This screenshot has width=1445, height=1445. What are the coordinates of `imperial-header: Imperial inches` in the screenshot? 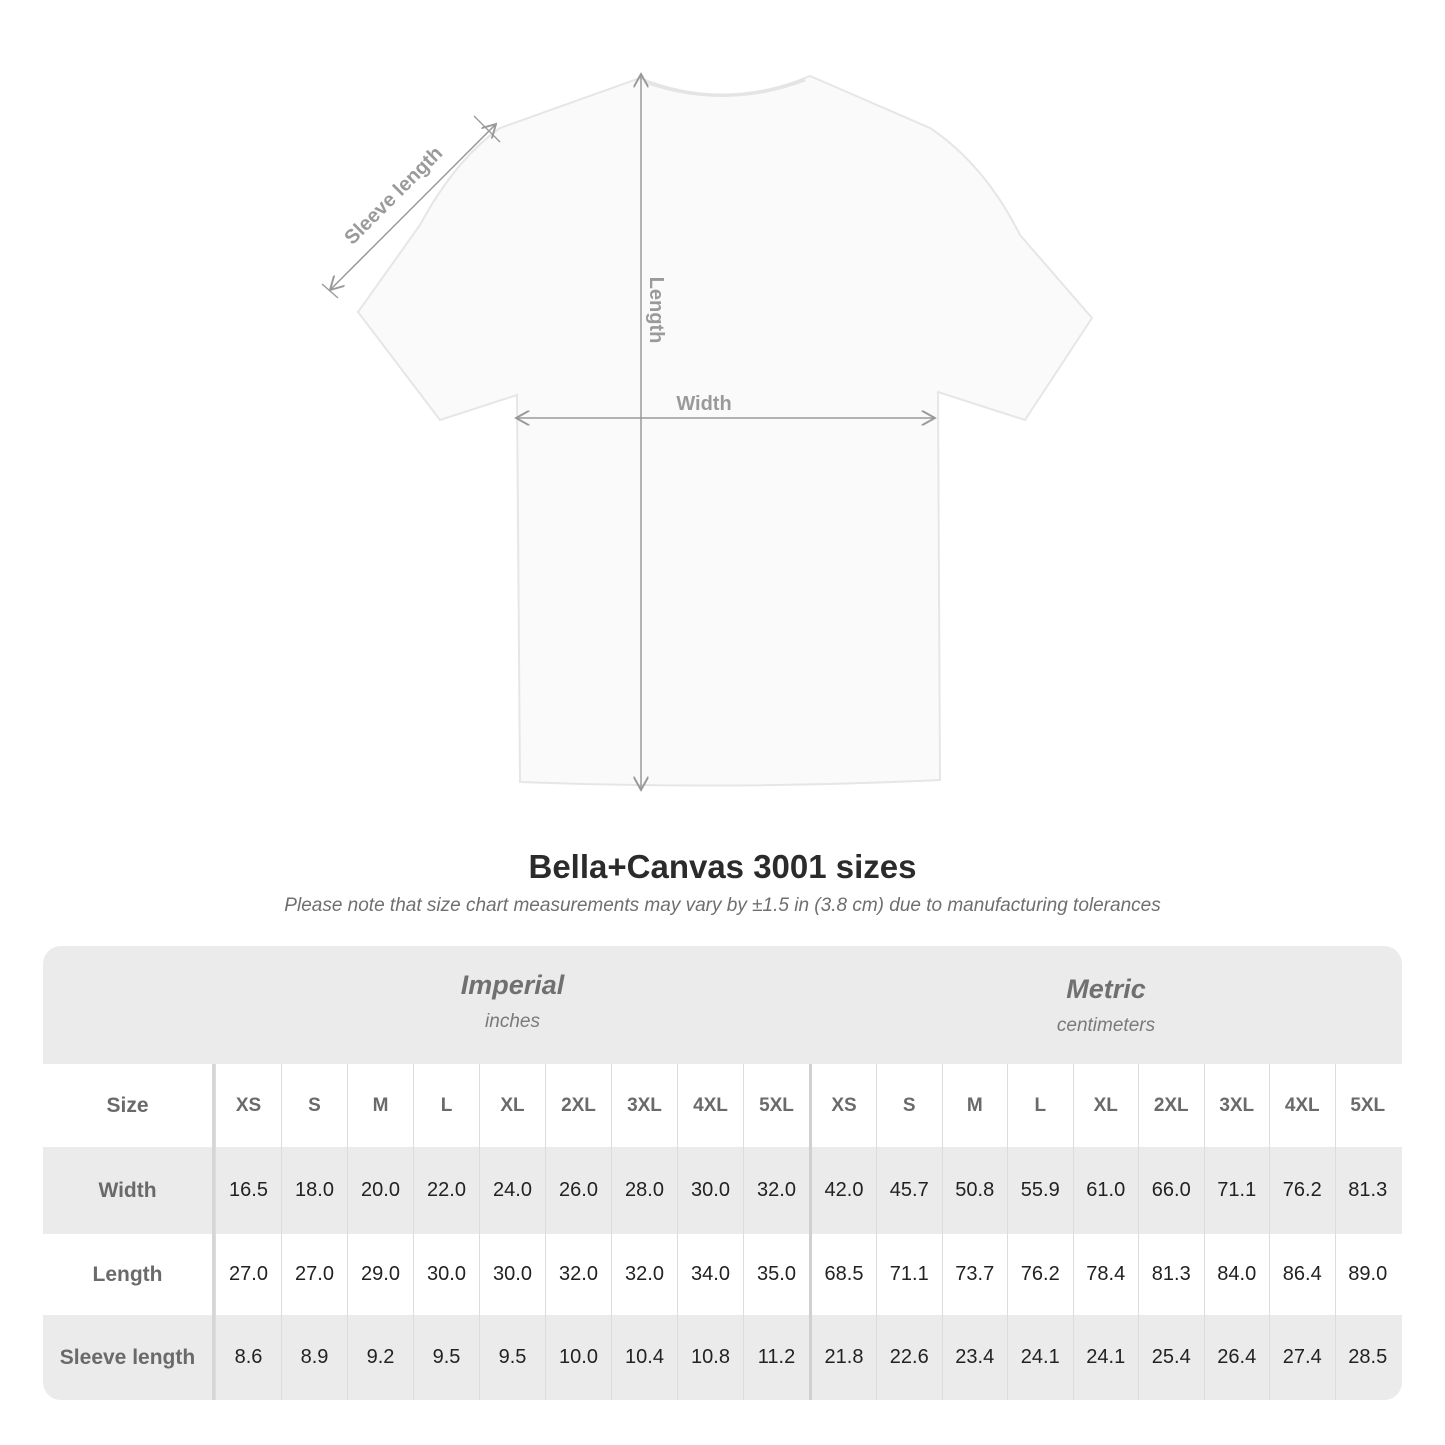 It's located at (512, 1029).